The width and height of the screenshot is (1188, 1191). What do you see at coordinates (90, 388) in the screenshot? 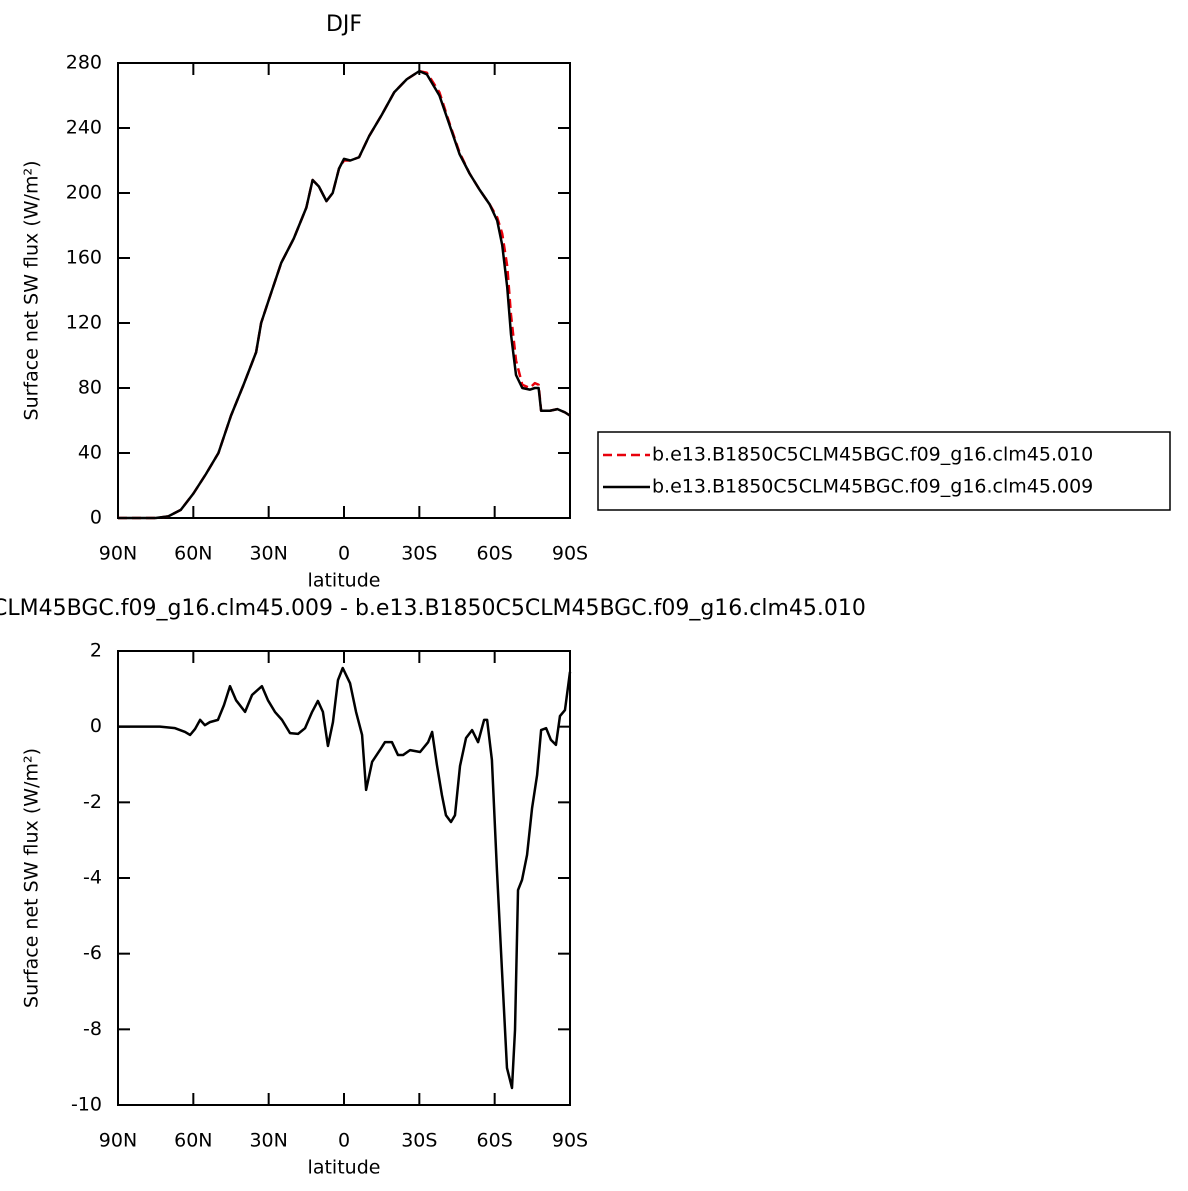
I see `y-tick-label: 80` at bounding box center [90, 388].